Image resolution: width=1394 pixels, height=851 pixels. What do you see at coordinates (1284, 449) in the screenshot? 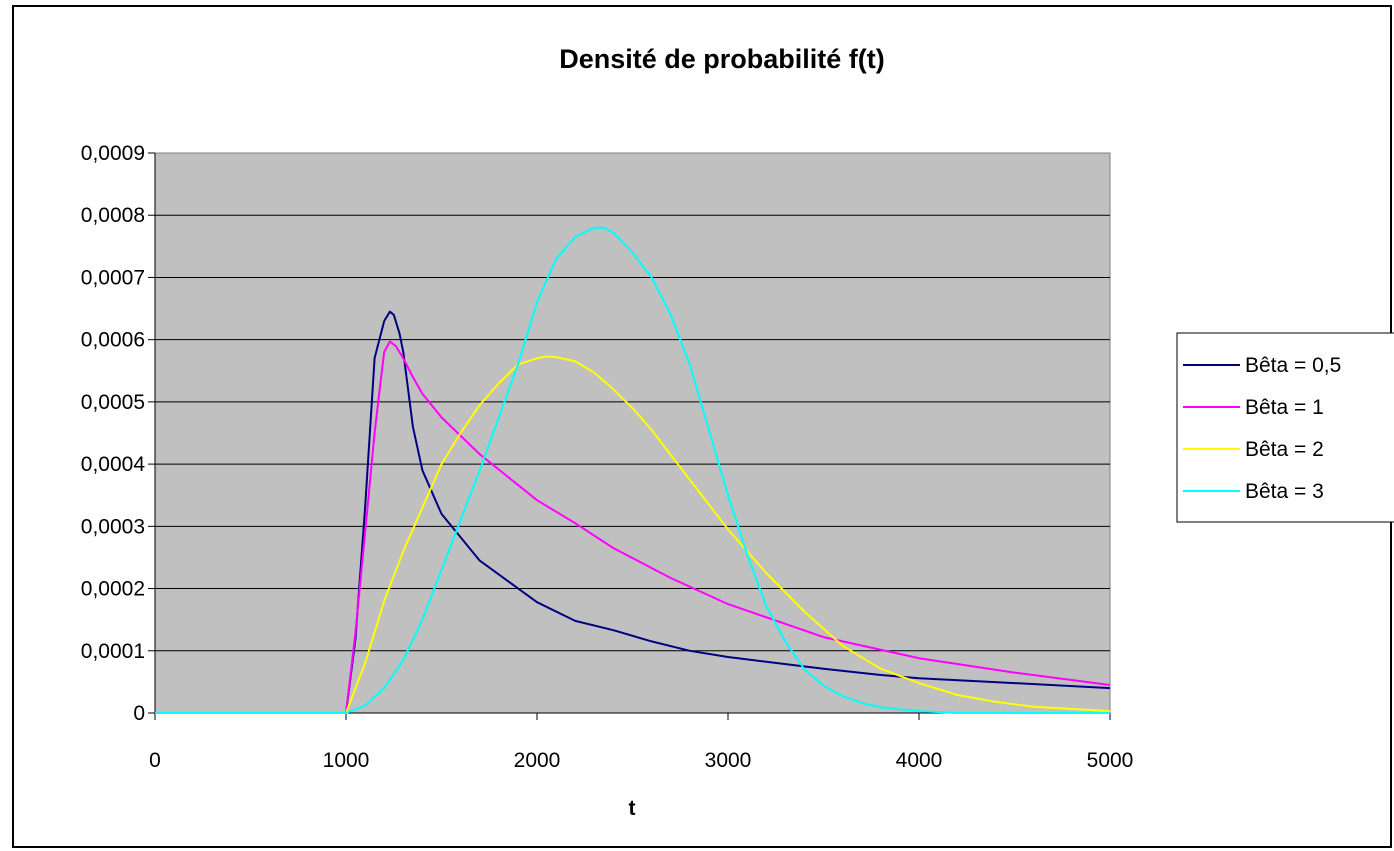
I see `legend-label-3: Bêta = 2` at bounding box center [1284, 449].